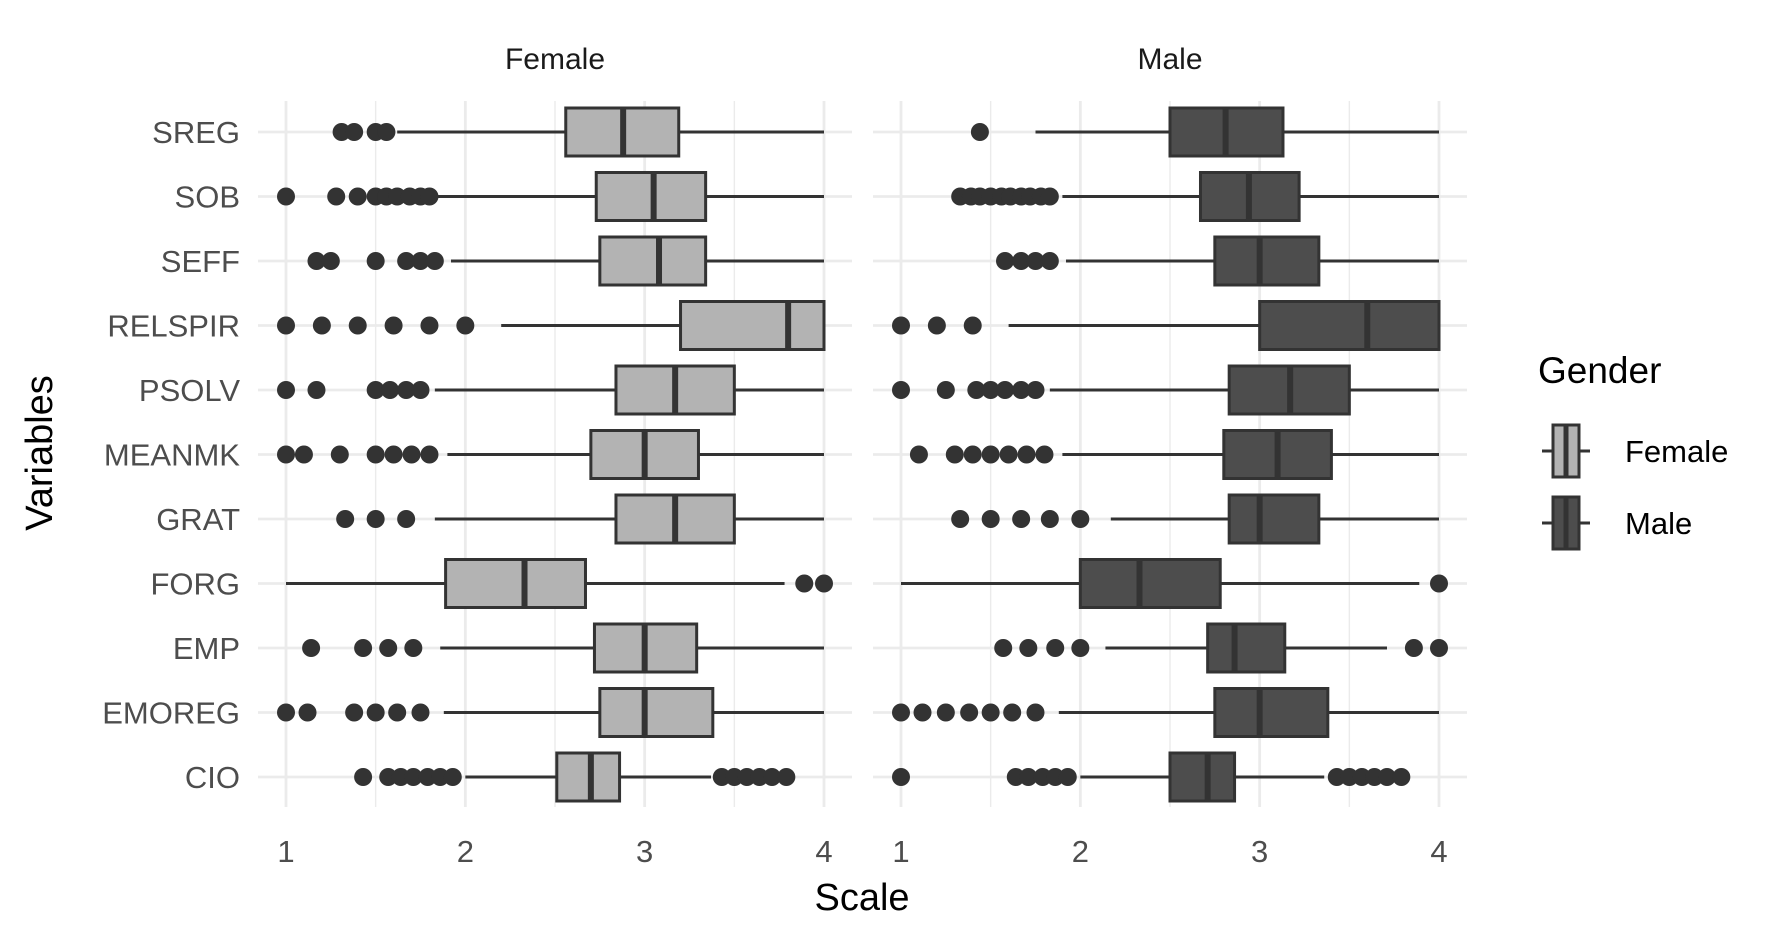 The width and height of the screenshot is (1788, 938). Describe the element at coordinates (1633, 450) in the screenshot. I see `legend: Gender Female Male` at that location.